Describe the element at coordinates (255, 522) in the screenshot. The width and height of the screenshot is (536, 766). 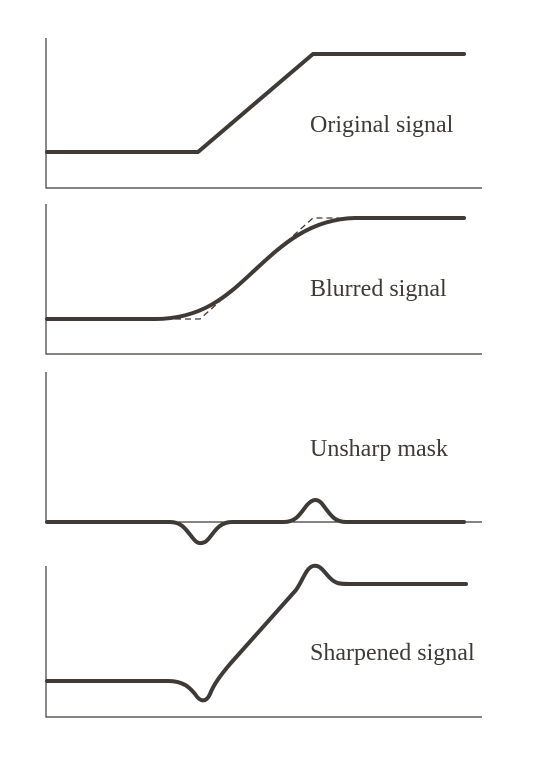
I see `unsharp-mask-curve` at that location.